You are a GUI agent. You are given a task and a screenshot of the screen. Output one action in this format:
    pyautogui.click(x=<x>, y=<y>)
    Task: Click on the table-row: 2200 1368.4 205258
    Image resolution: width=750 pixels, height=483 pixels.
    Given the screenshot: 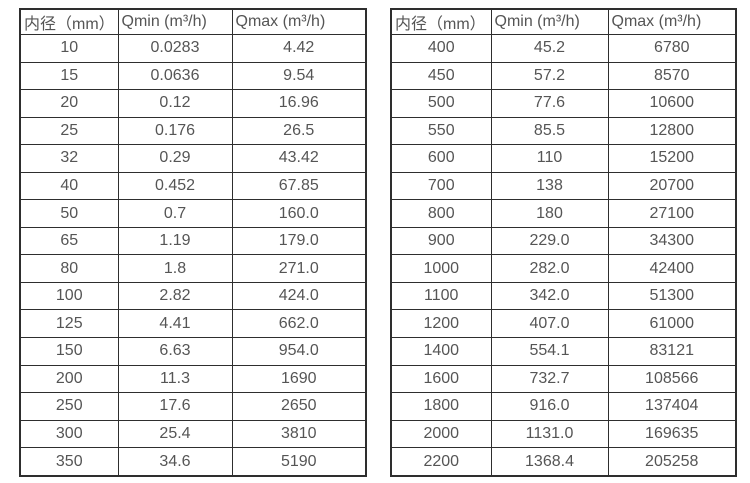 What is the action you would take?
    pyautogui.click(x=563, y=462)
    